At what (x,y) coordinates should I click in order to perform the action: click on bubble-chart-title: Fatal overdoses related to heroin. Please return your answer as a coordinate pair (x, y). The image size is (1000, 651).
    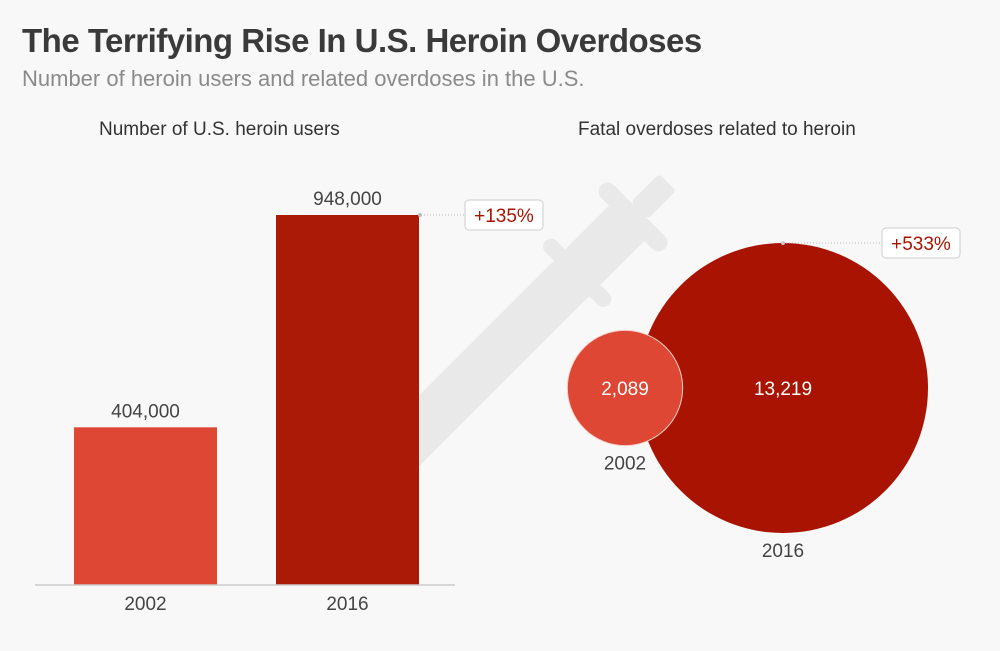
    Looking at the image, I should click on (717, 129).